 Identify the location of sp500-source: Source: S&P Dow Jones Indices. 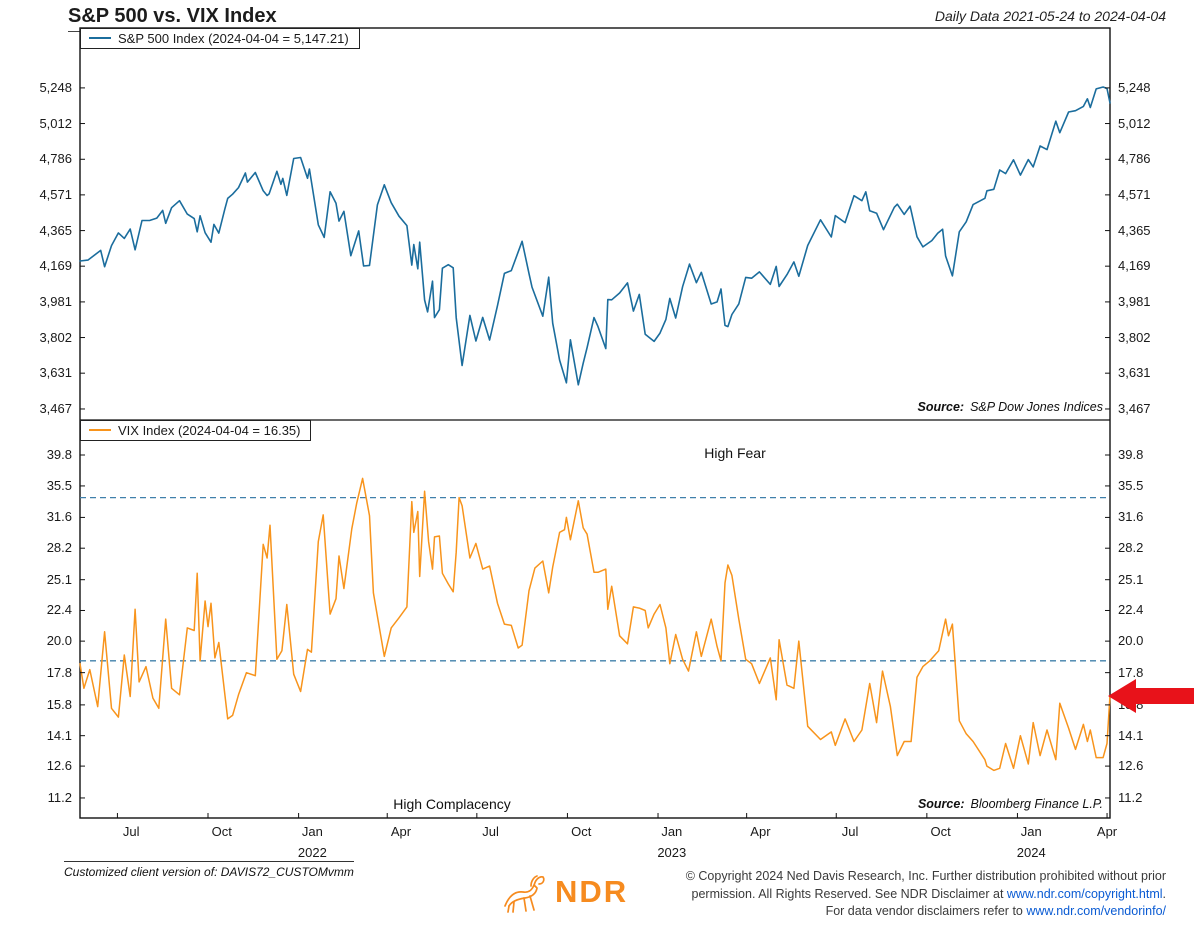
(1010, 407).